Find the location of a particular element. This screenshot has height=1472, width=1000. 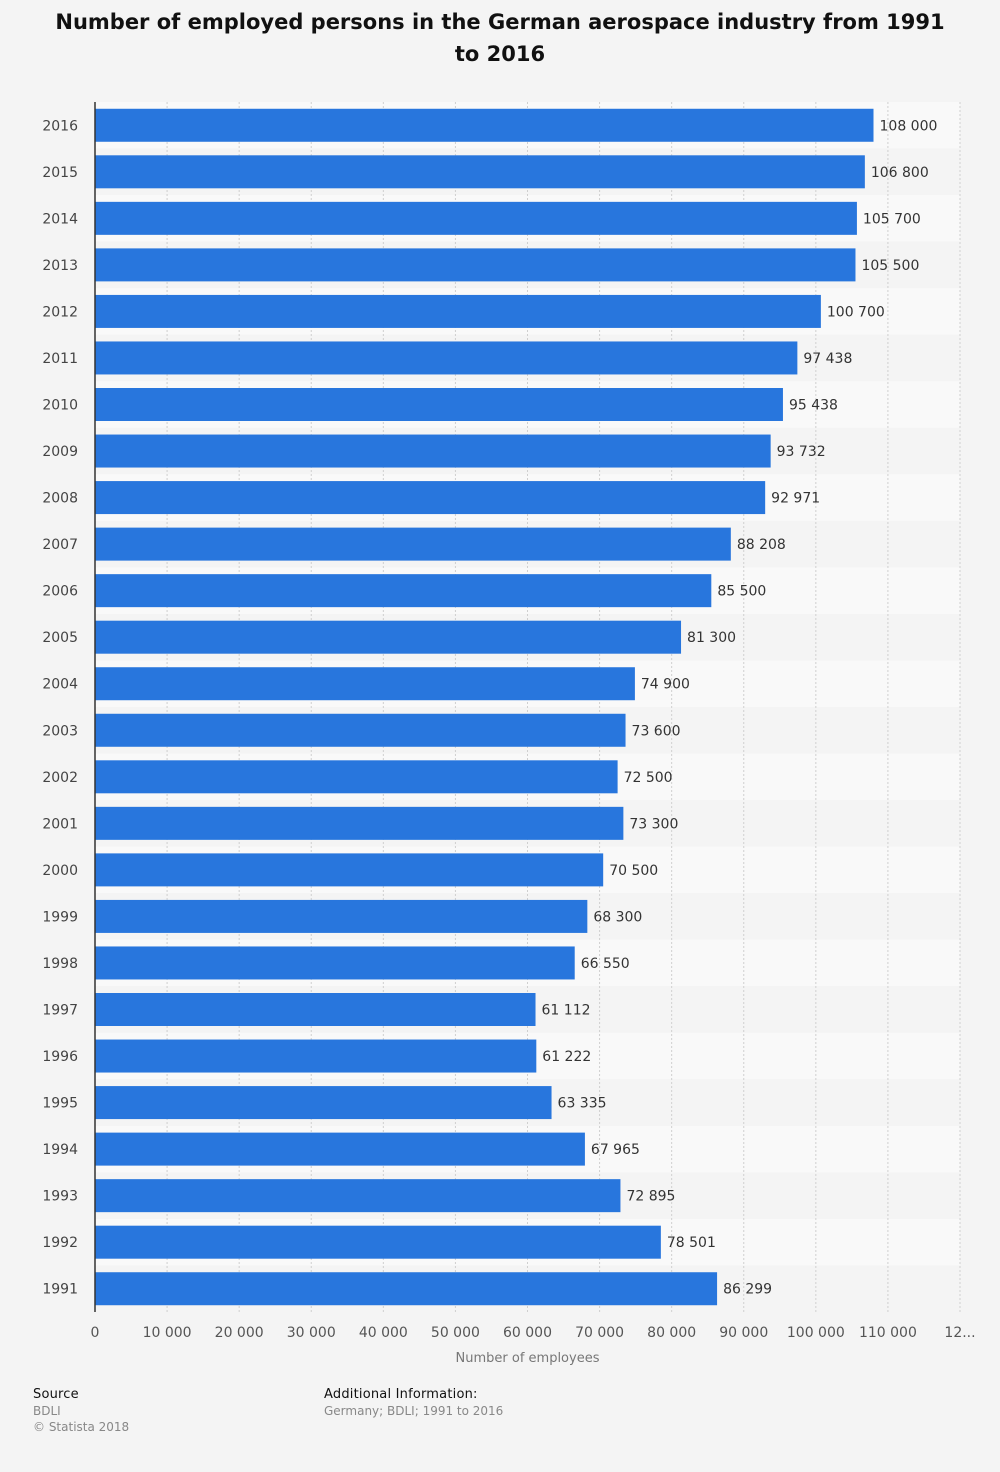

y-tick-label: 2007 is located at coordinates (60, 545).